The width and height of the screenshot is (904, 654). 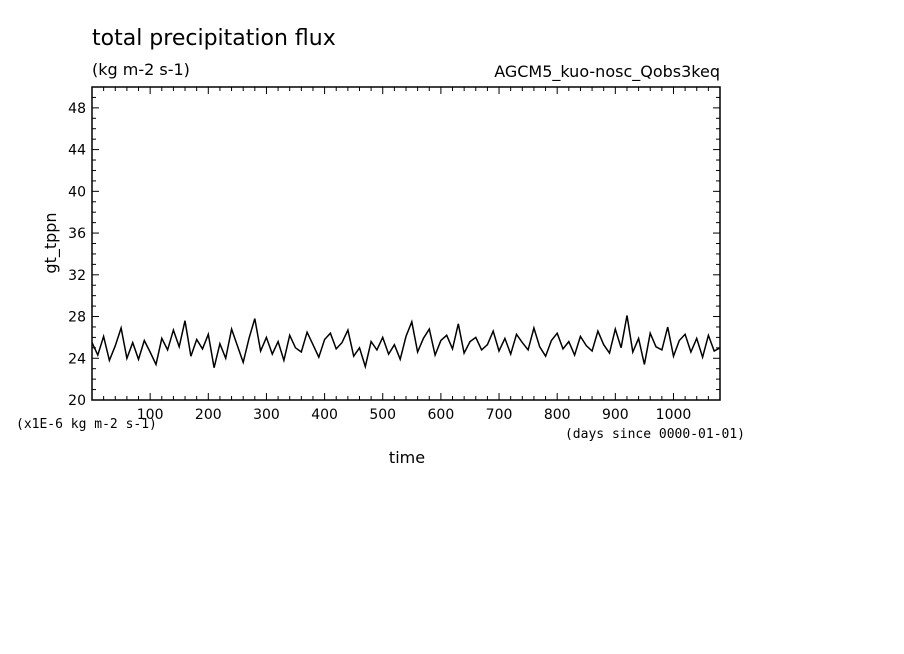 I want to click on x-tick-label: 100, so click(x=150, y=415).